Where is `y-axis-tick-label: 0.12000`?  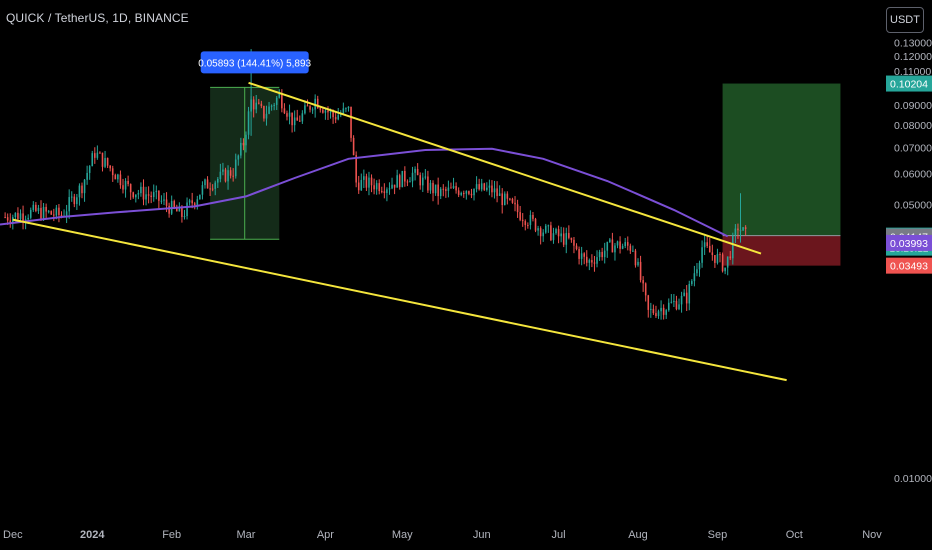 y-axis-tick-label: 0.12000 is located at coordinates (913, 57).